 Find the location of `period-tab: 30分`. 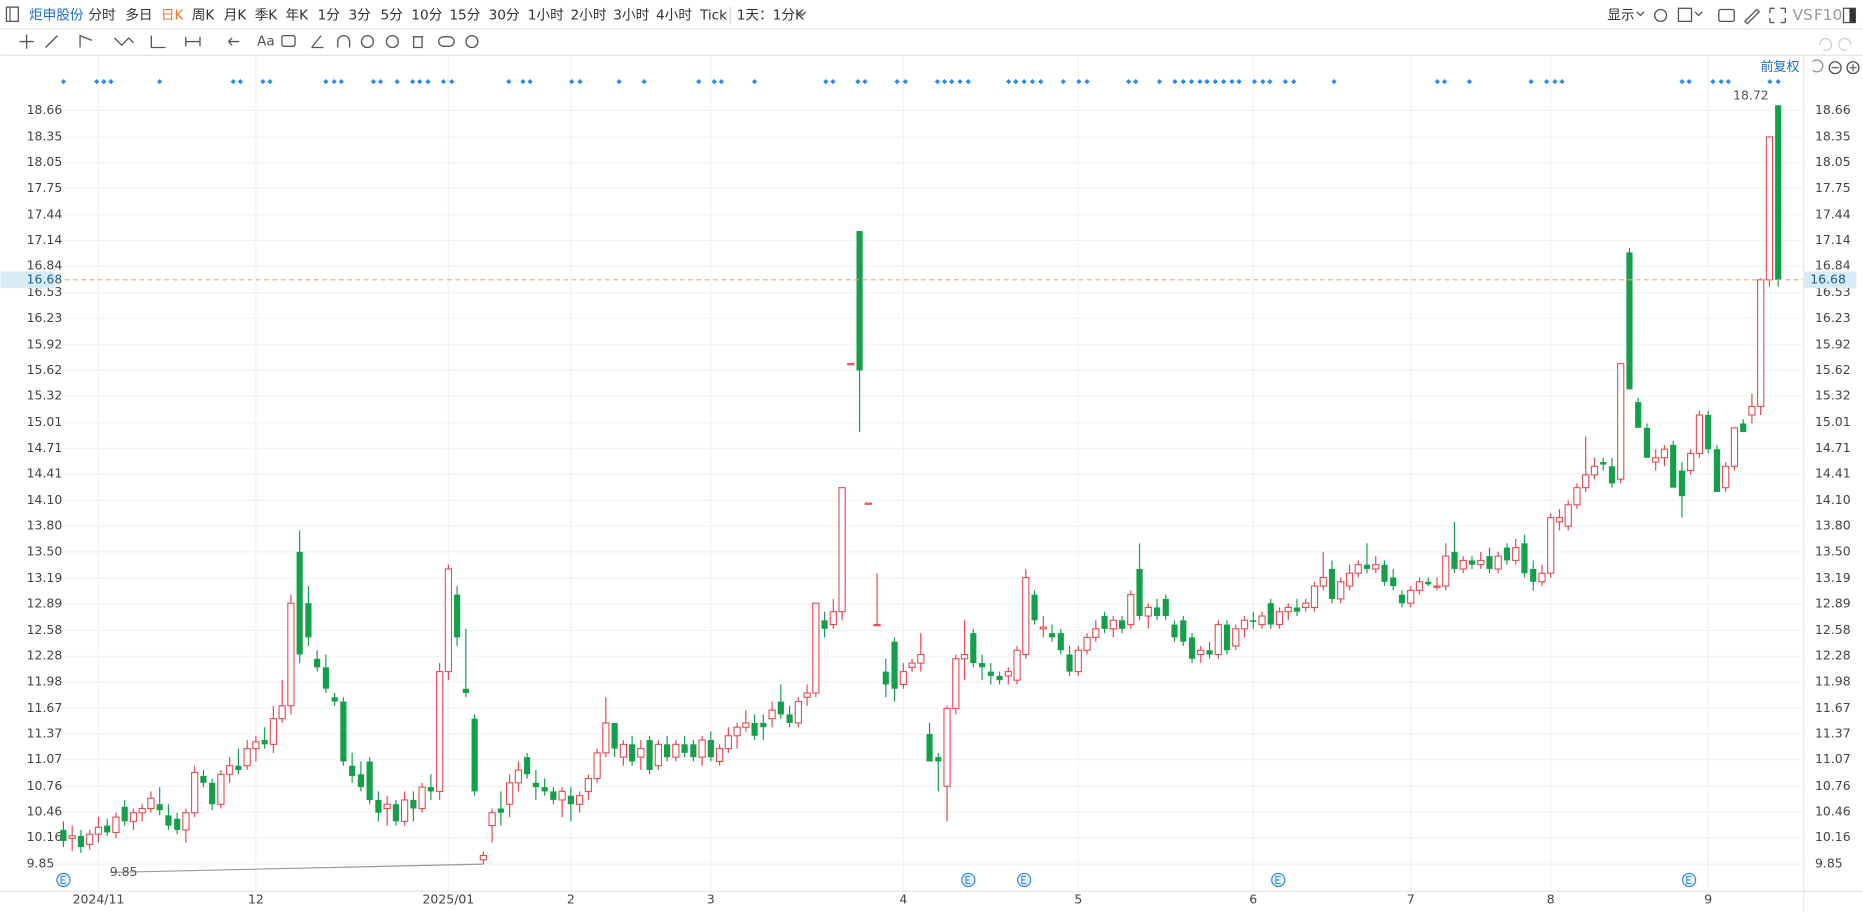

period-tab: 30分 is located at coordinates (504, 15).